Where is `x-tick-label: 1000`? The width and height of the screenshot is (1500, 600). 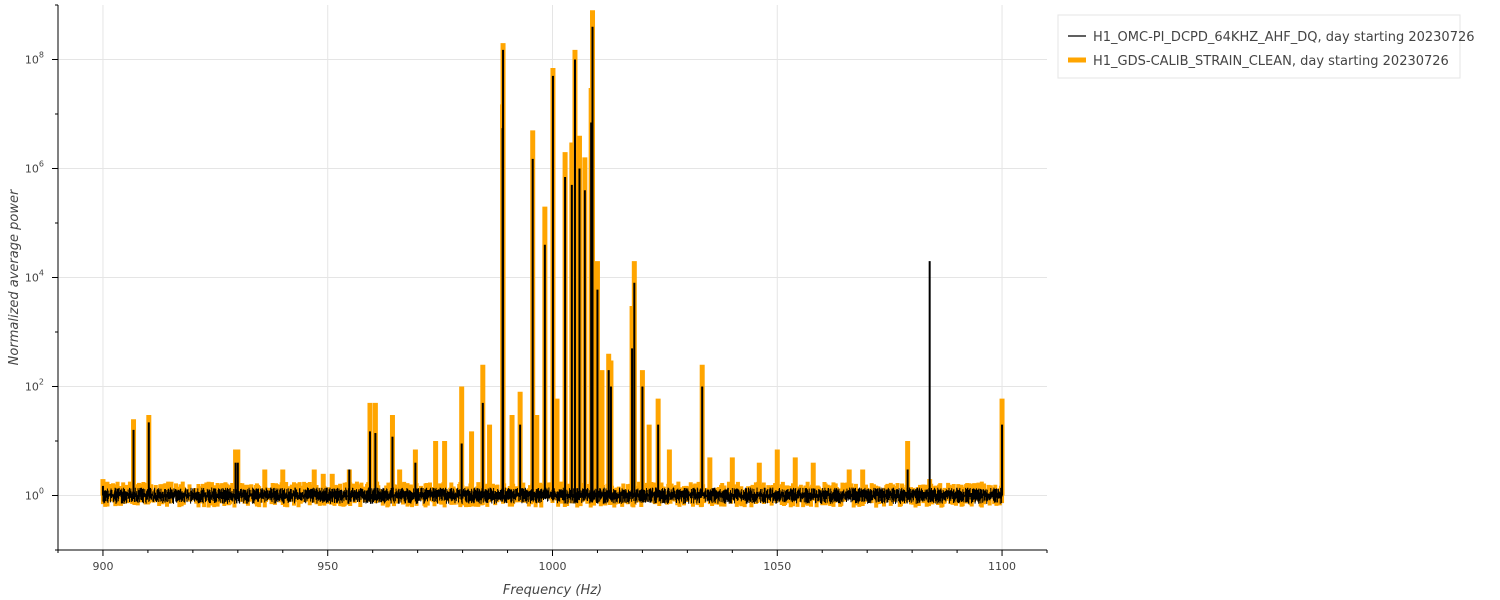
x-tick-label: 1000 is located at coordinates (553, 566).